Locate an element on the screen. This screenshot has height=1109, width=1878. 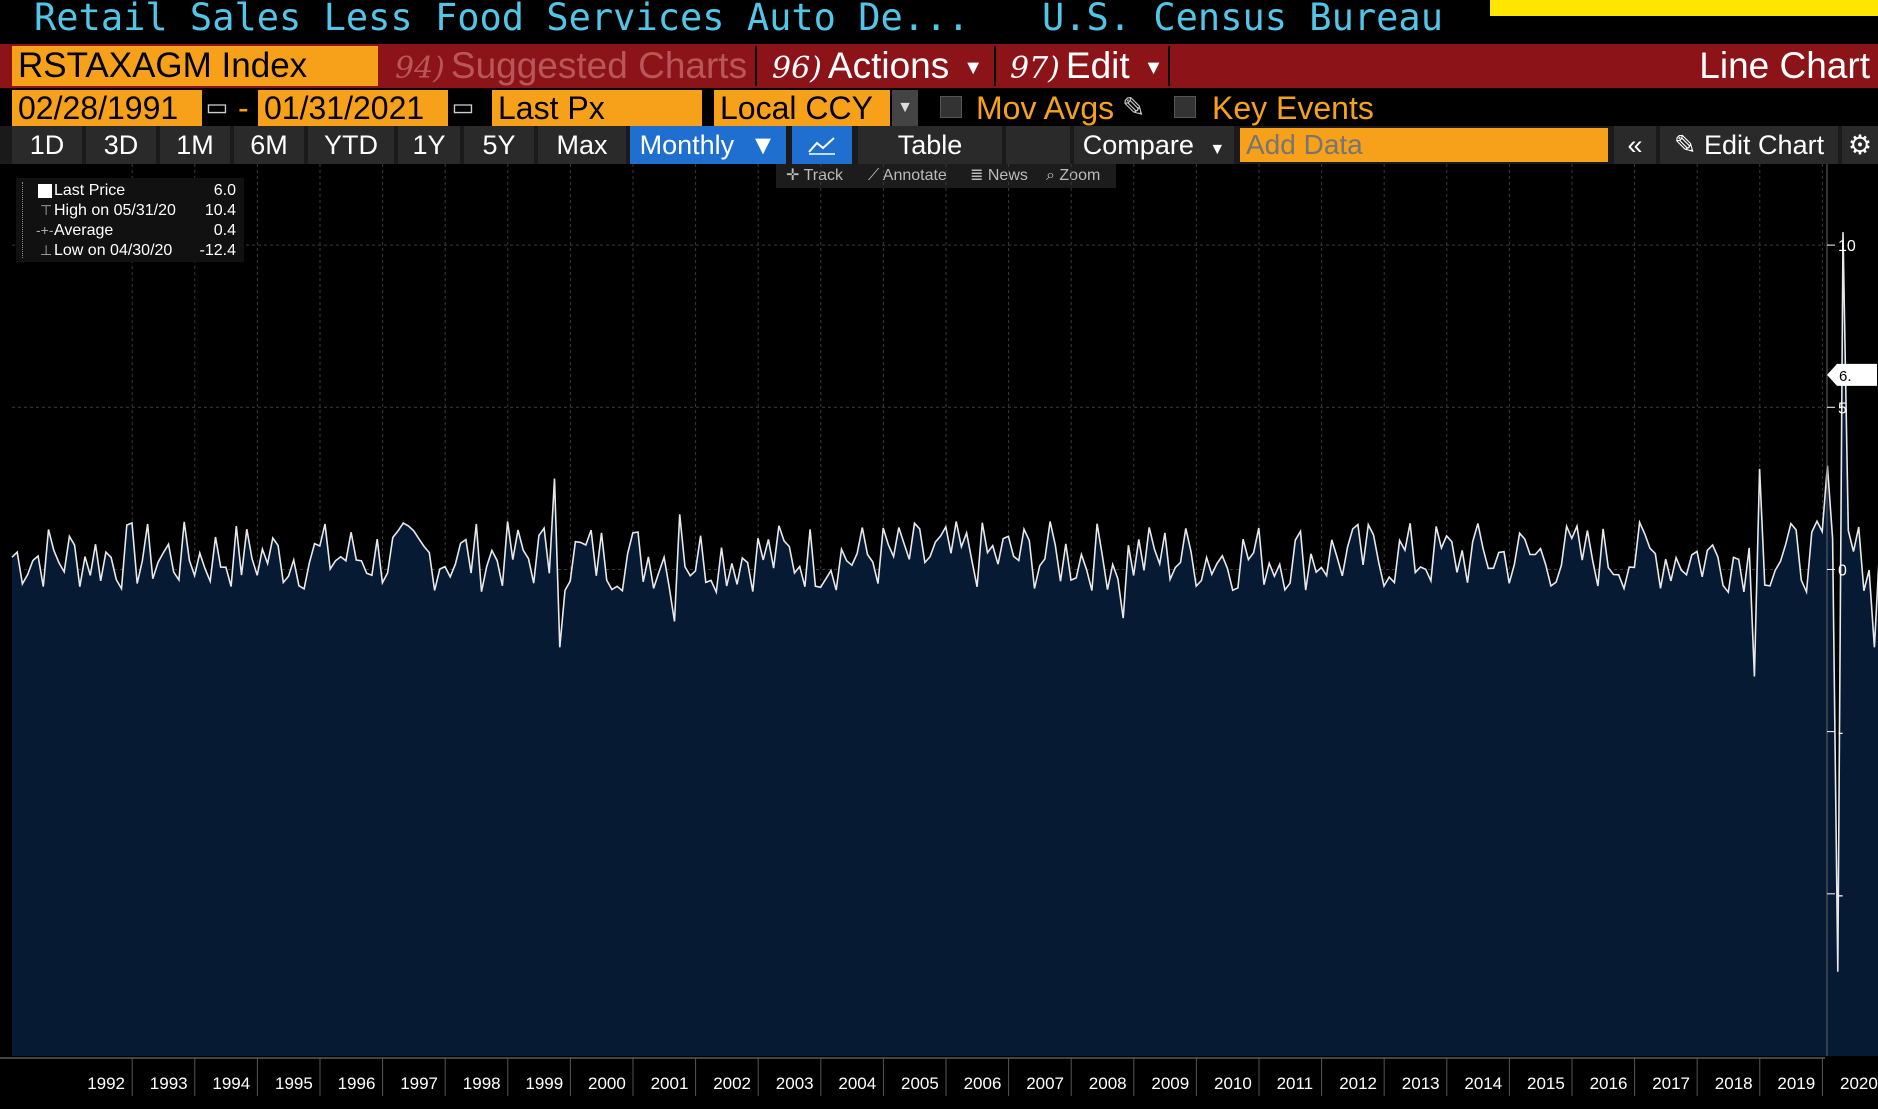
compare-dropdown: Compare ▼ is located at coordinates (1154, 145).